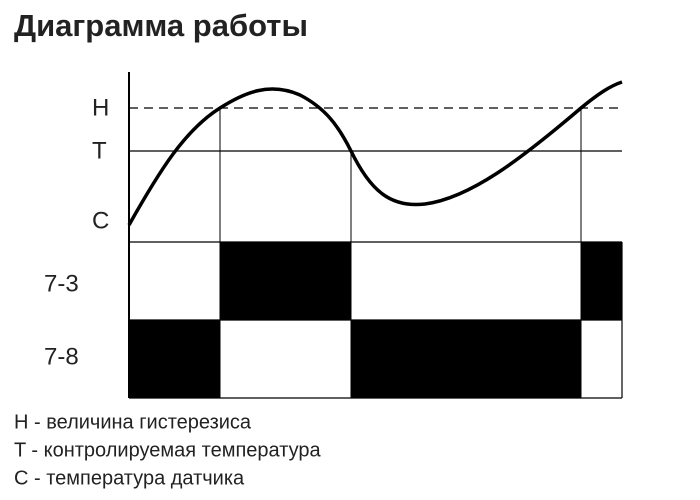 Image resolution: width=700 pixels, height=500 pixels. Describe the element at coordinates (100, 107) in the screenshot. I see `level-label: H` at that location.